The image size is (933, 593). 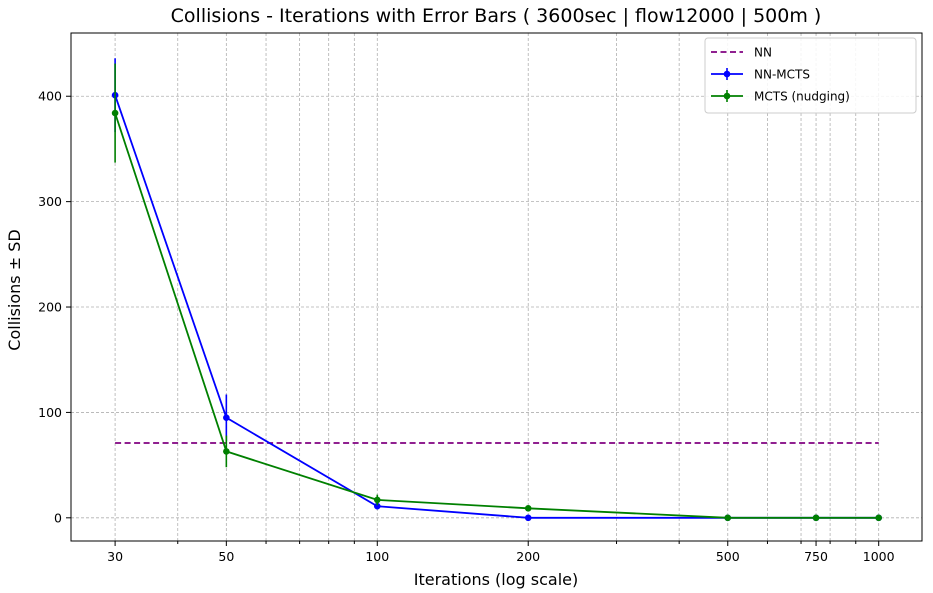 What do you see at coordinates (528, 556) in the screenshot?
I see `x-tick-label: 200` at bounding box center [528, 556].